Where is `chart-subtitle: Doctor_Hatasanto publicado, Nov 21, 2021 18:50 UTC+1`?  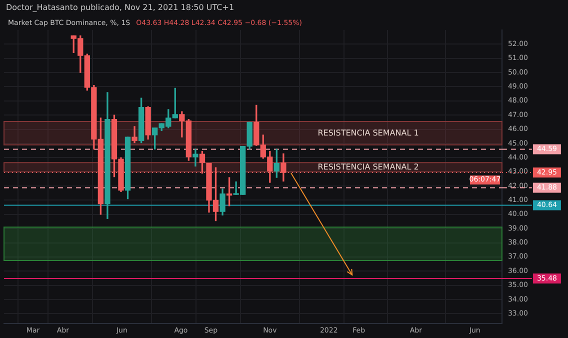 chart-subtitle: Doctor_Hatasanto publicado, Nov 21, 2021 18:50 UTC+1 is located at coordinates (120, 7).